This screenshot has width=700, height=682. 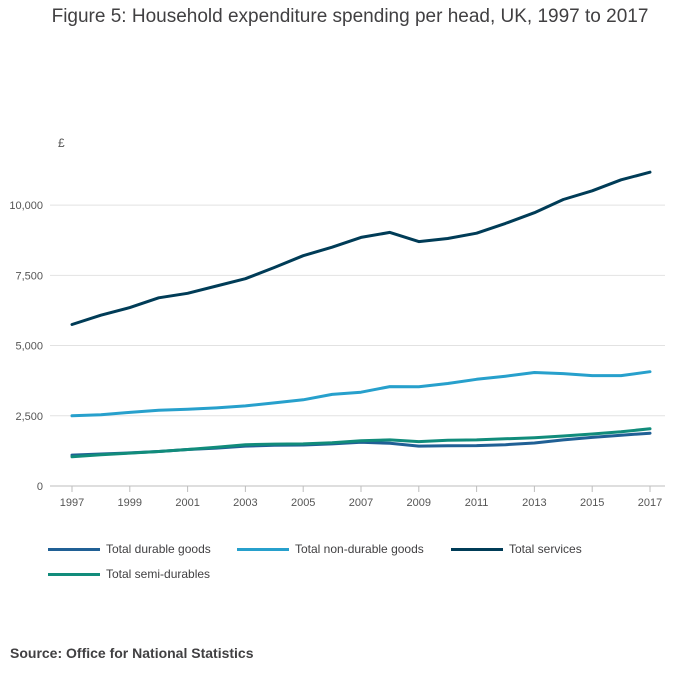 I want to click on legend-item: Total non-durable goods, so click(x=330, y=549).